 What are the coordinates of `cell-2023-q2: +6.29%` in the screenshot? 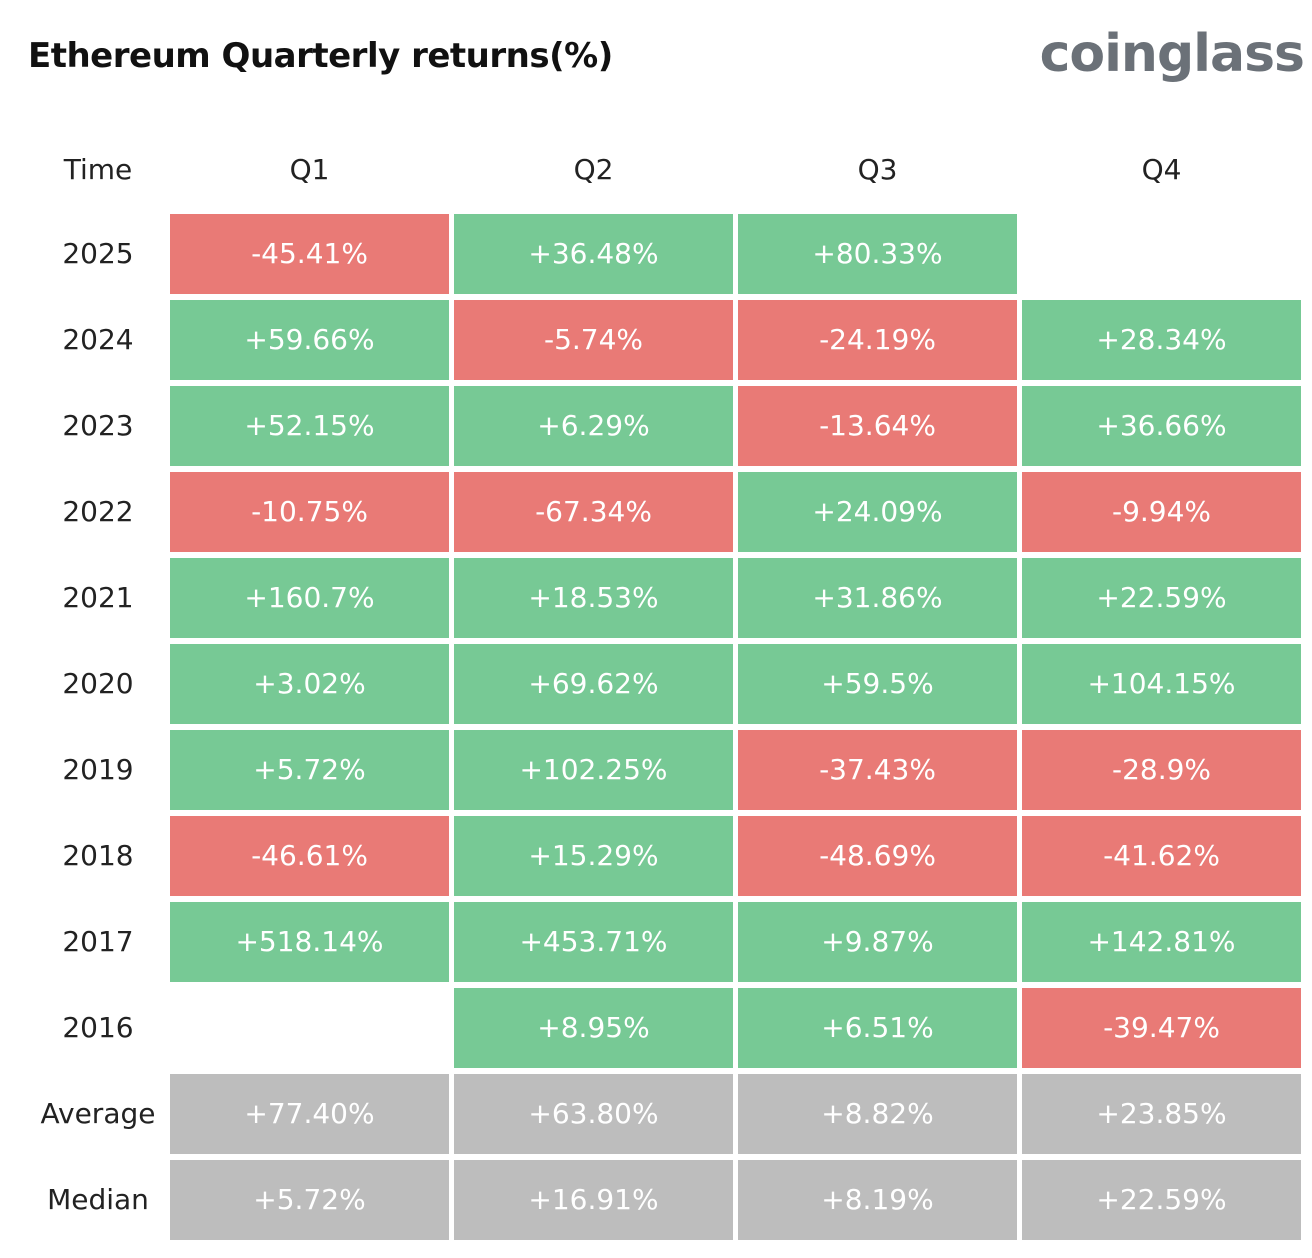 It's located at (593, 426).